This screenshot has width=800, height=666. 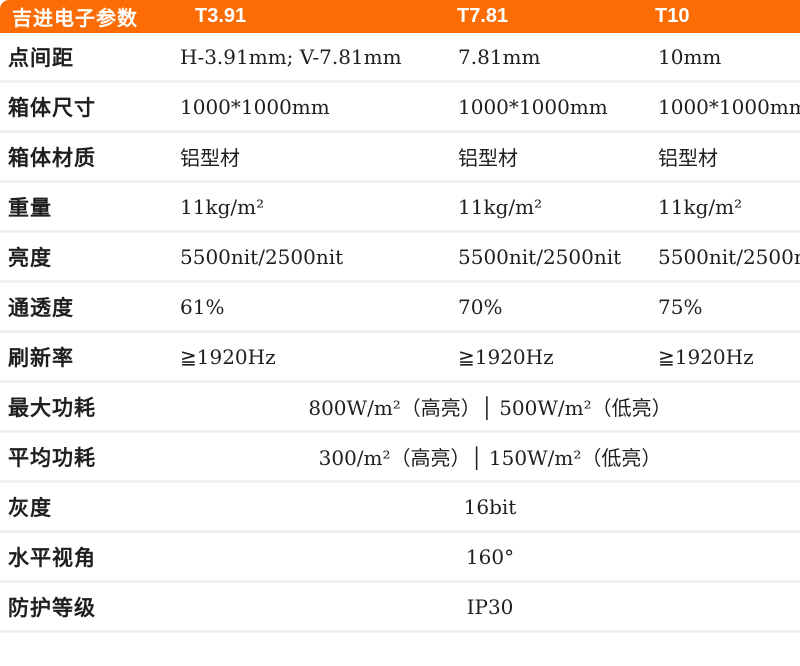 I want to click on value-t7-81: 70%, so click(x=480, y=306).